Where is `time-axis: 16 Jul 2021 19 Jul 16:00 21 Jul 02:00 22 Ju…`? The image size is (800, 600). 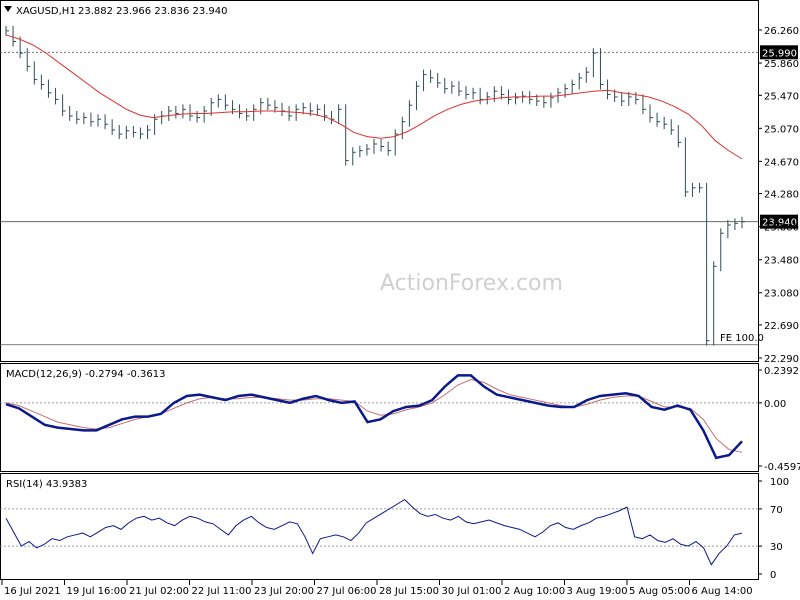
time-axis: 16 Jul 2021 19 Jul 16:00 21 Jul 02:00 22 Ju… is located at coordinates (377, 588).